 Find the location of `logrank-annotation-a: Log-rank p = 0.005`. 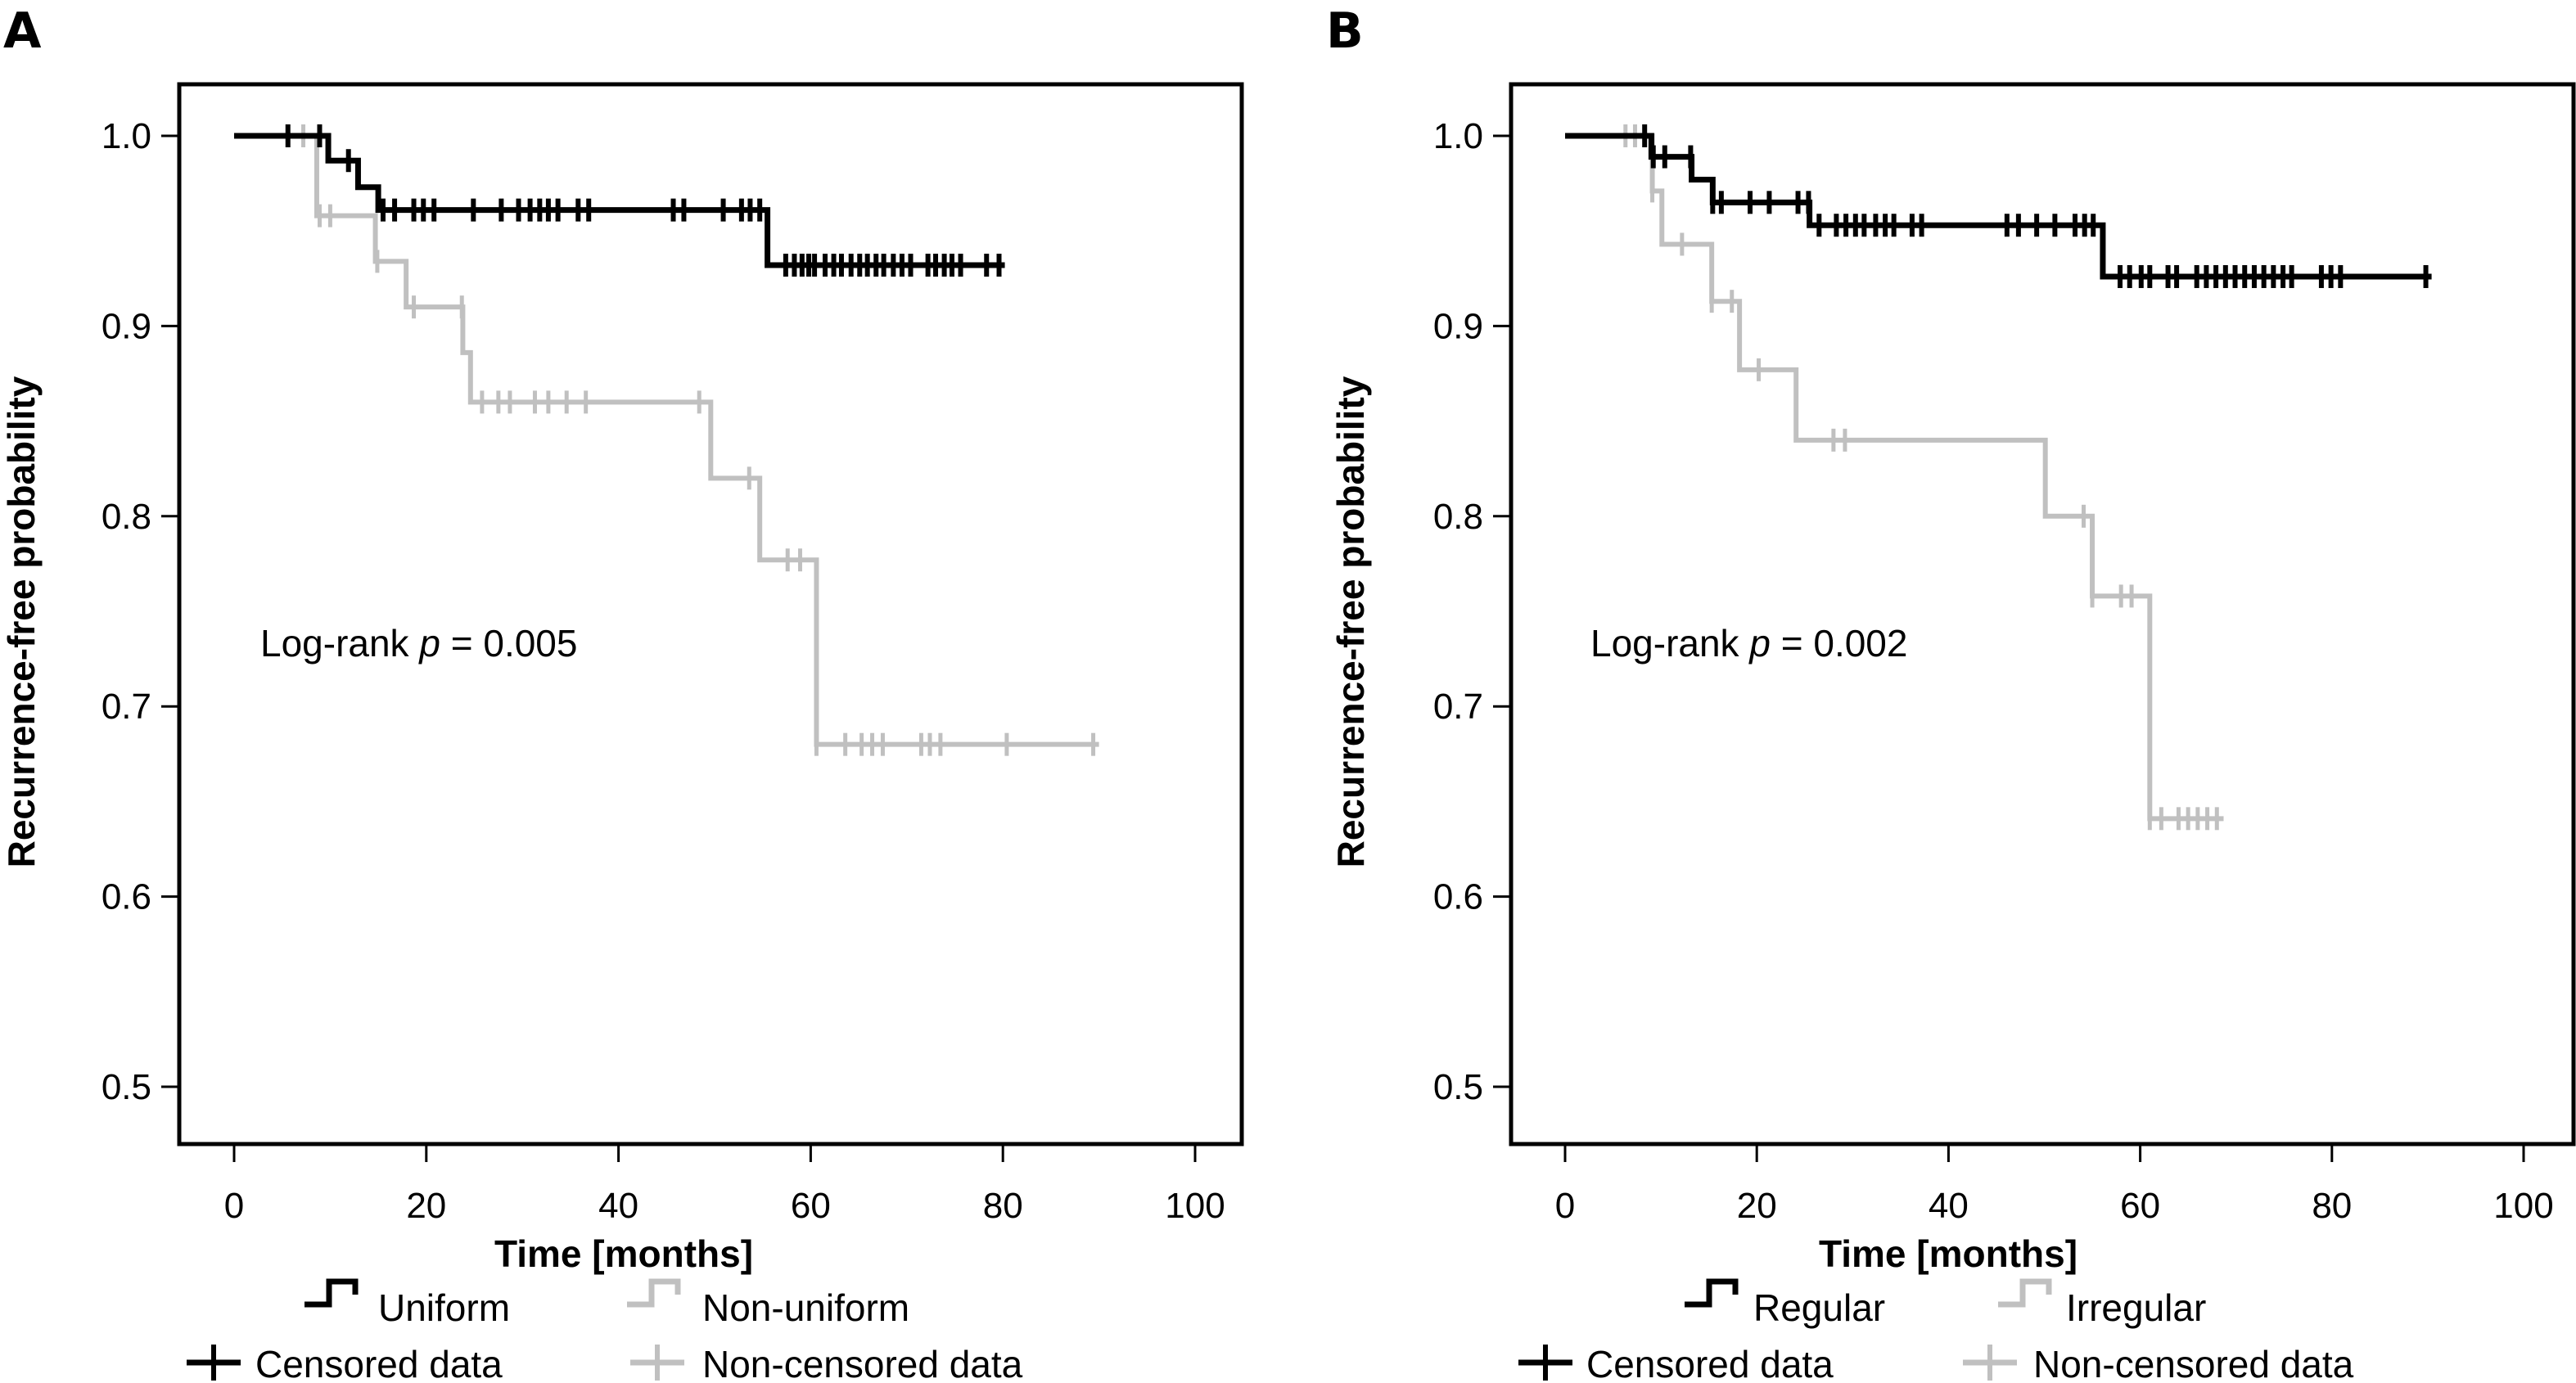

logrank-annotation-a: Log-rank p = 0.005 is located at coordinates (418, 643).